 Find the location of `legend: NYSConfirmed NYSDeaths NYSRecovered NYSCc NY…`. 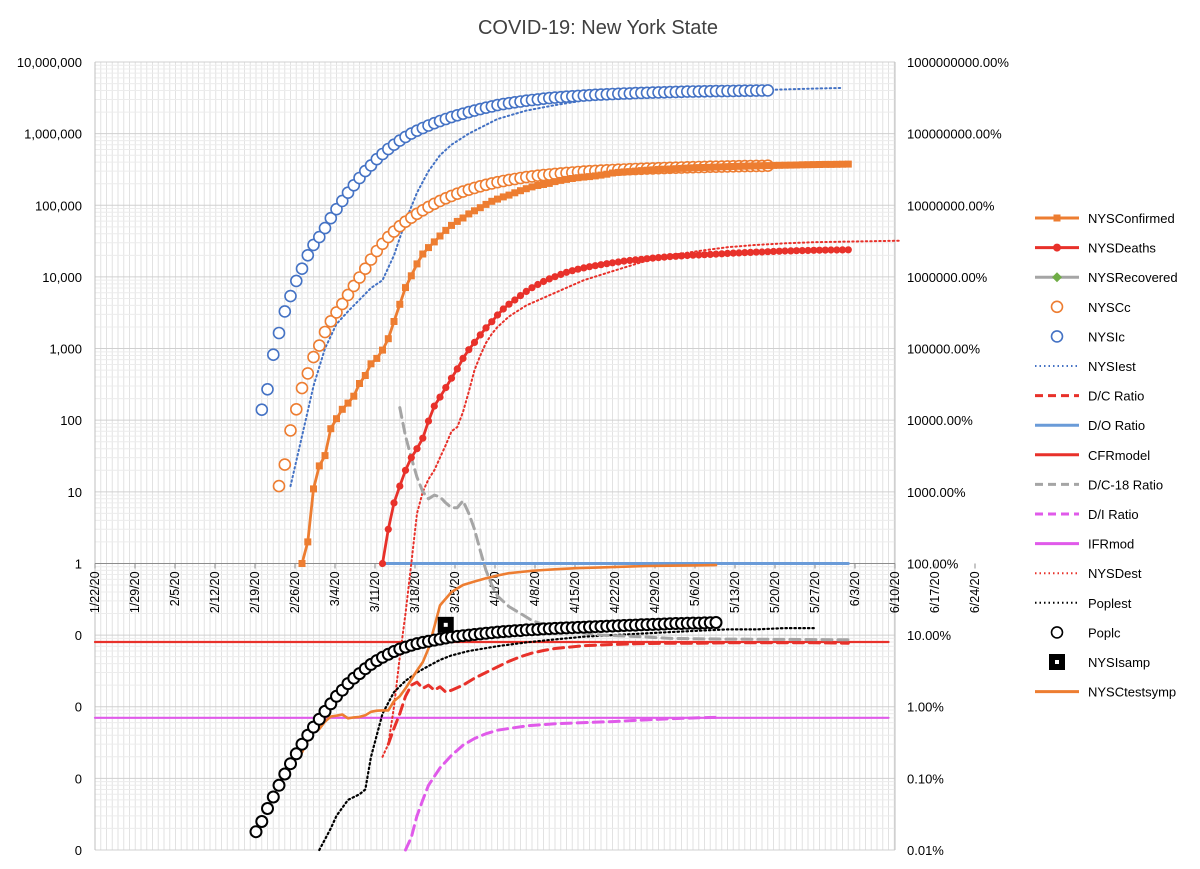

legend: NYSConfirmed NYSDeaths NYSRecovered NYSCc NY… is located at coordinates (1106, 455).